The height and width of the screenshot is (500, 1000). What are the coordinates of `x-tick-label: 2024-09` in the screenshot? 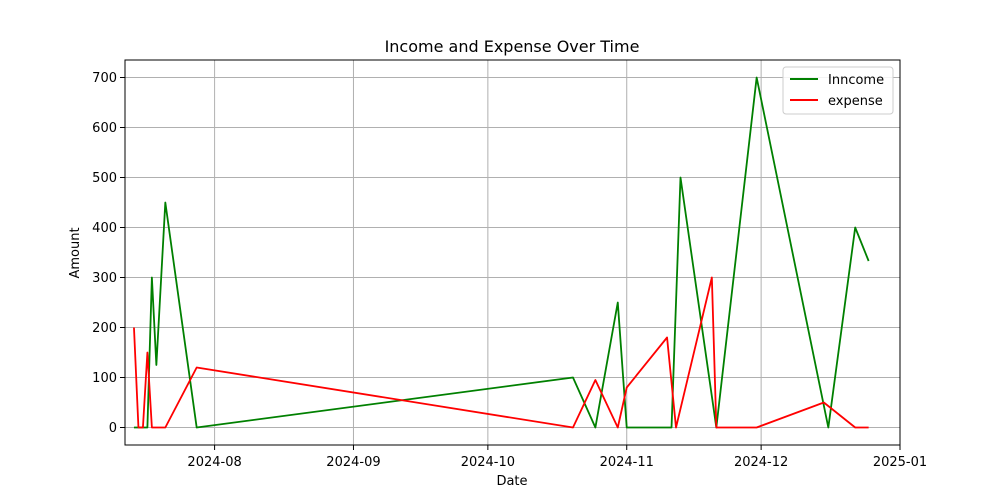 It's located at (353, 462).